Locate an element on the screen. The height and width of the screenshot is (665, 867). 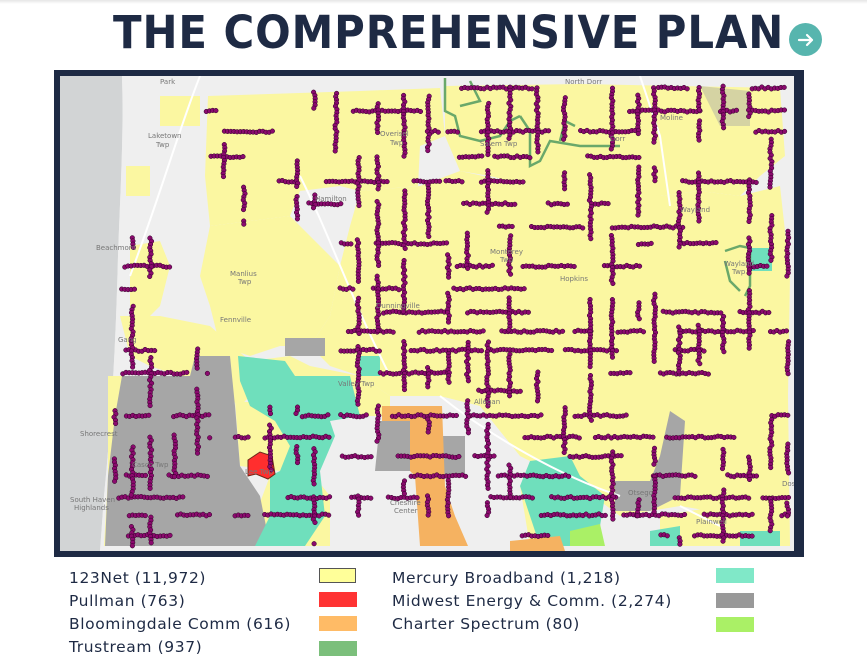
arrow-right-icon is located at coordinates (805, 39).